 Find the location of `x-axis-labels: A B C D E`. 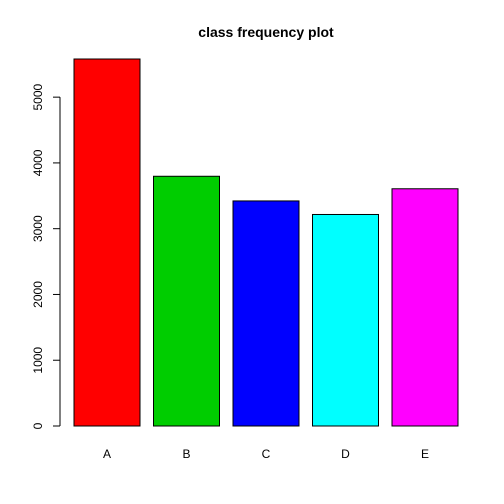

x-axis-labels: A B C D E is located at coordinates (266, 454).